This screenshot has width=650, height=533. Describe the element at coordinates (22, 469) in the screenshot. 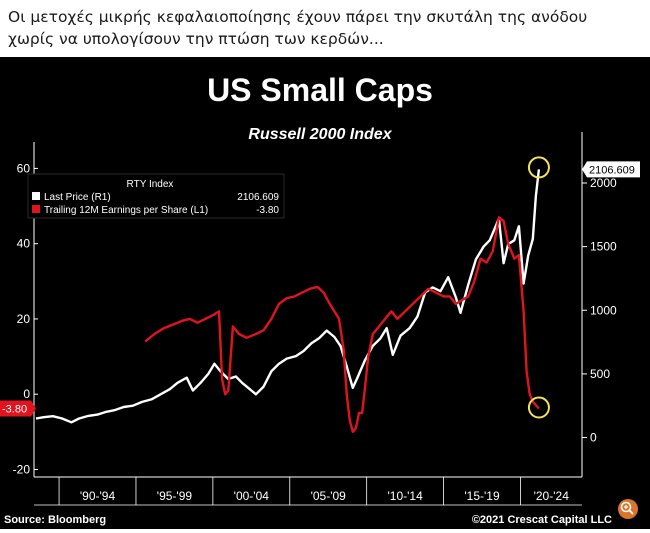

I see `left-tick-label: -20` at that location.